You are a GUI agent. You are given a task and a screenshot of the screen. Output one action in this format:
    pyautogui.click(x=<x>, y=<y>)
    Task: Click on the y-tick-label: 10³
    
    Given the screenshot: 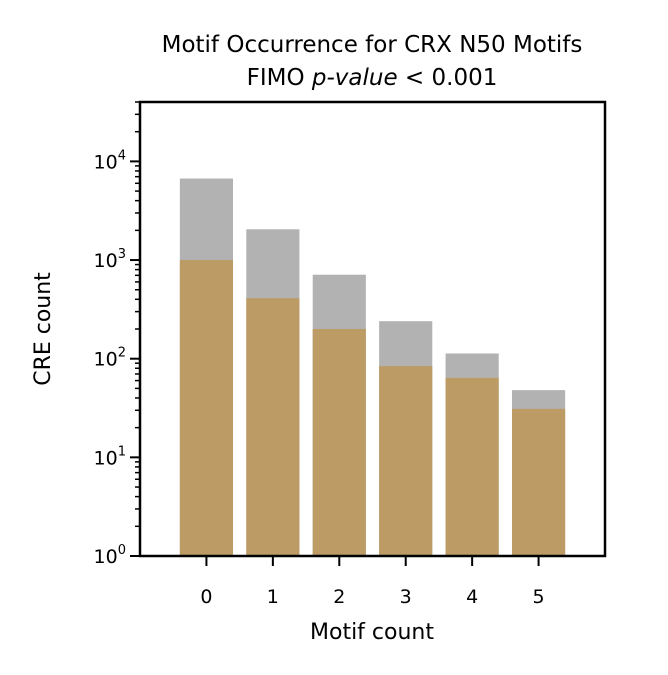 What is the action you would take?
    pyautogui.click(x=110, y=259)
    